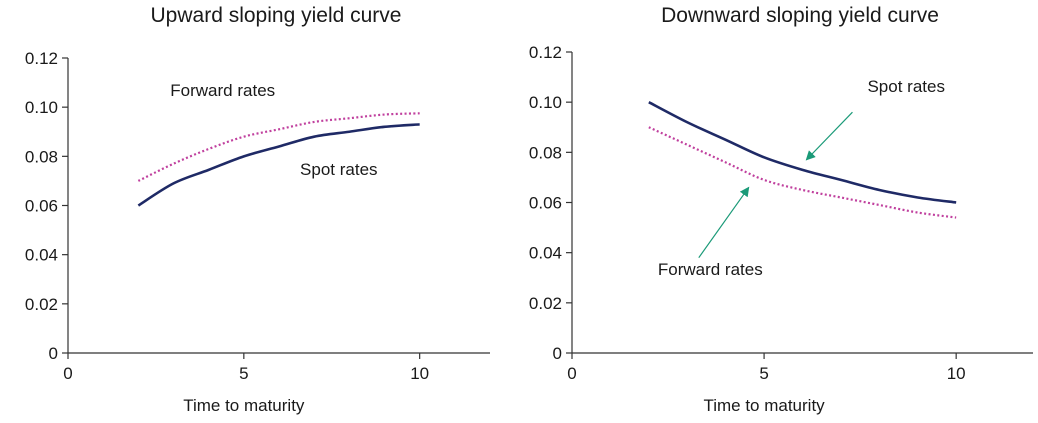  I want to click on chart-title: Upward sloping yield curve, so click(276, 15).